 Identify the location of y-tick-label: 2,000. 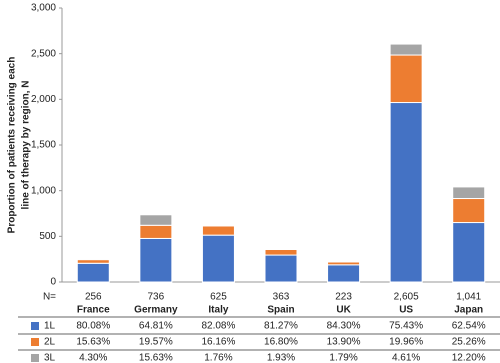
(43, 99).